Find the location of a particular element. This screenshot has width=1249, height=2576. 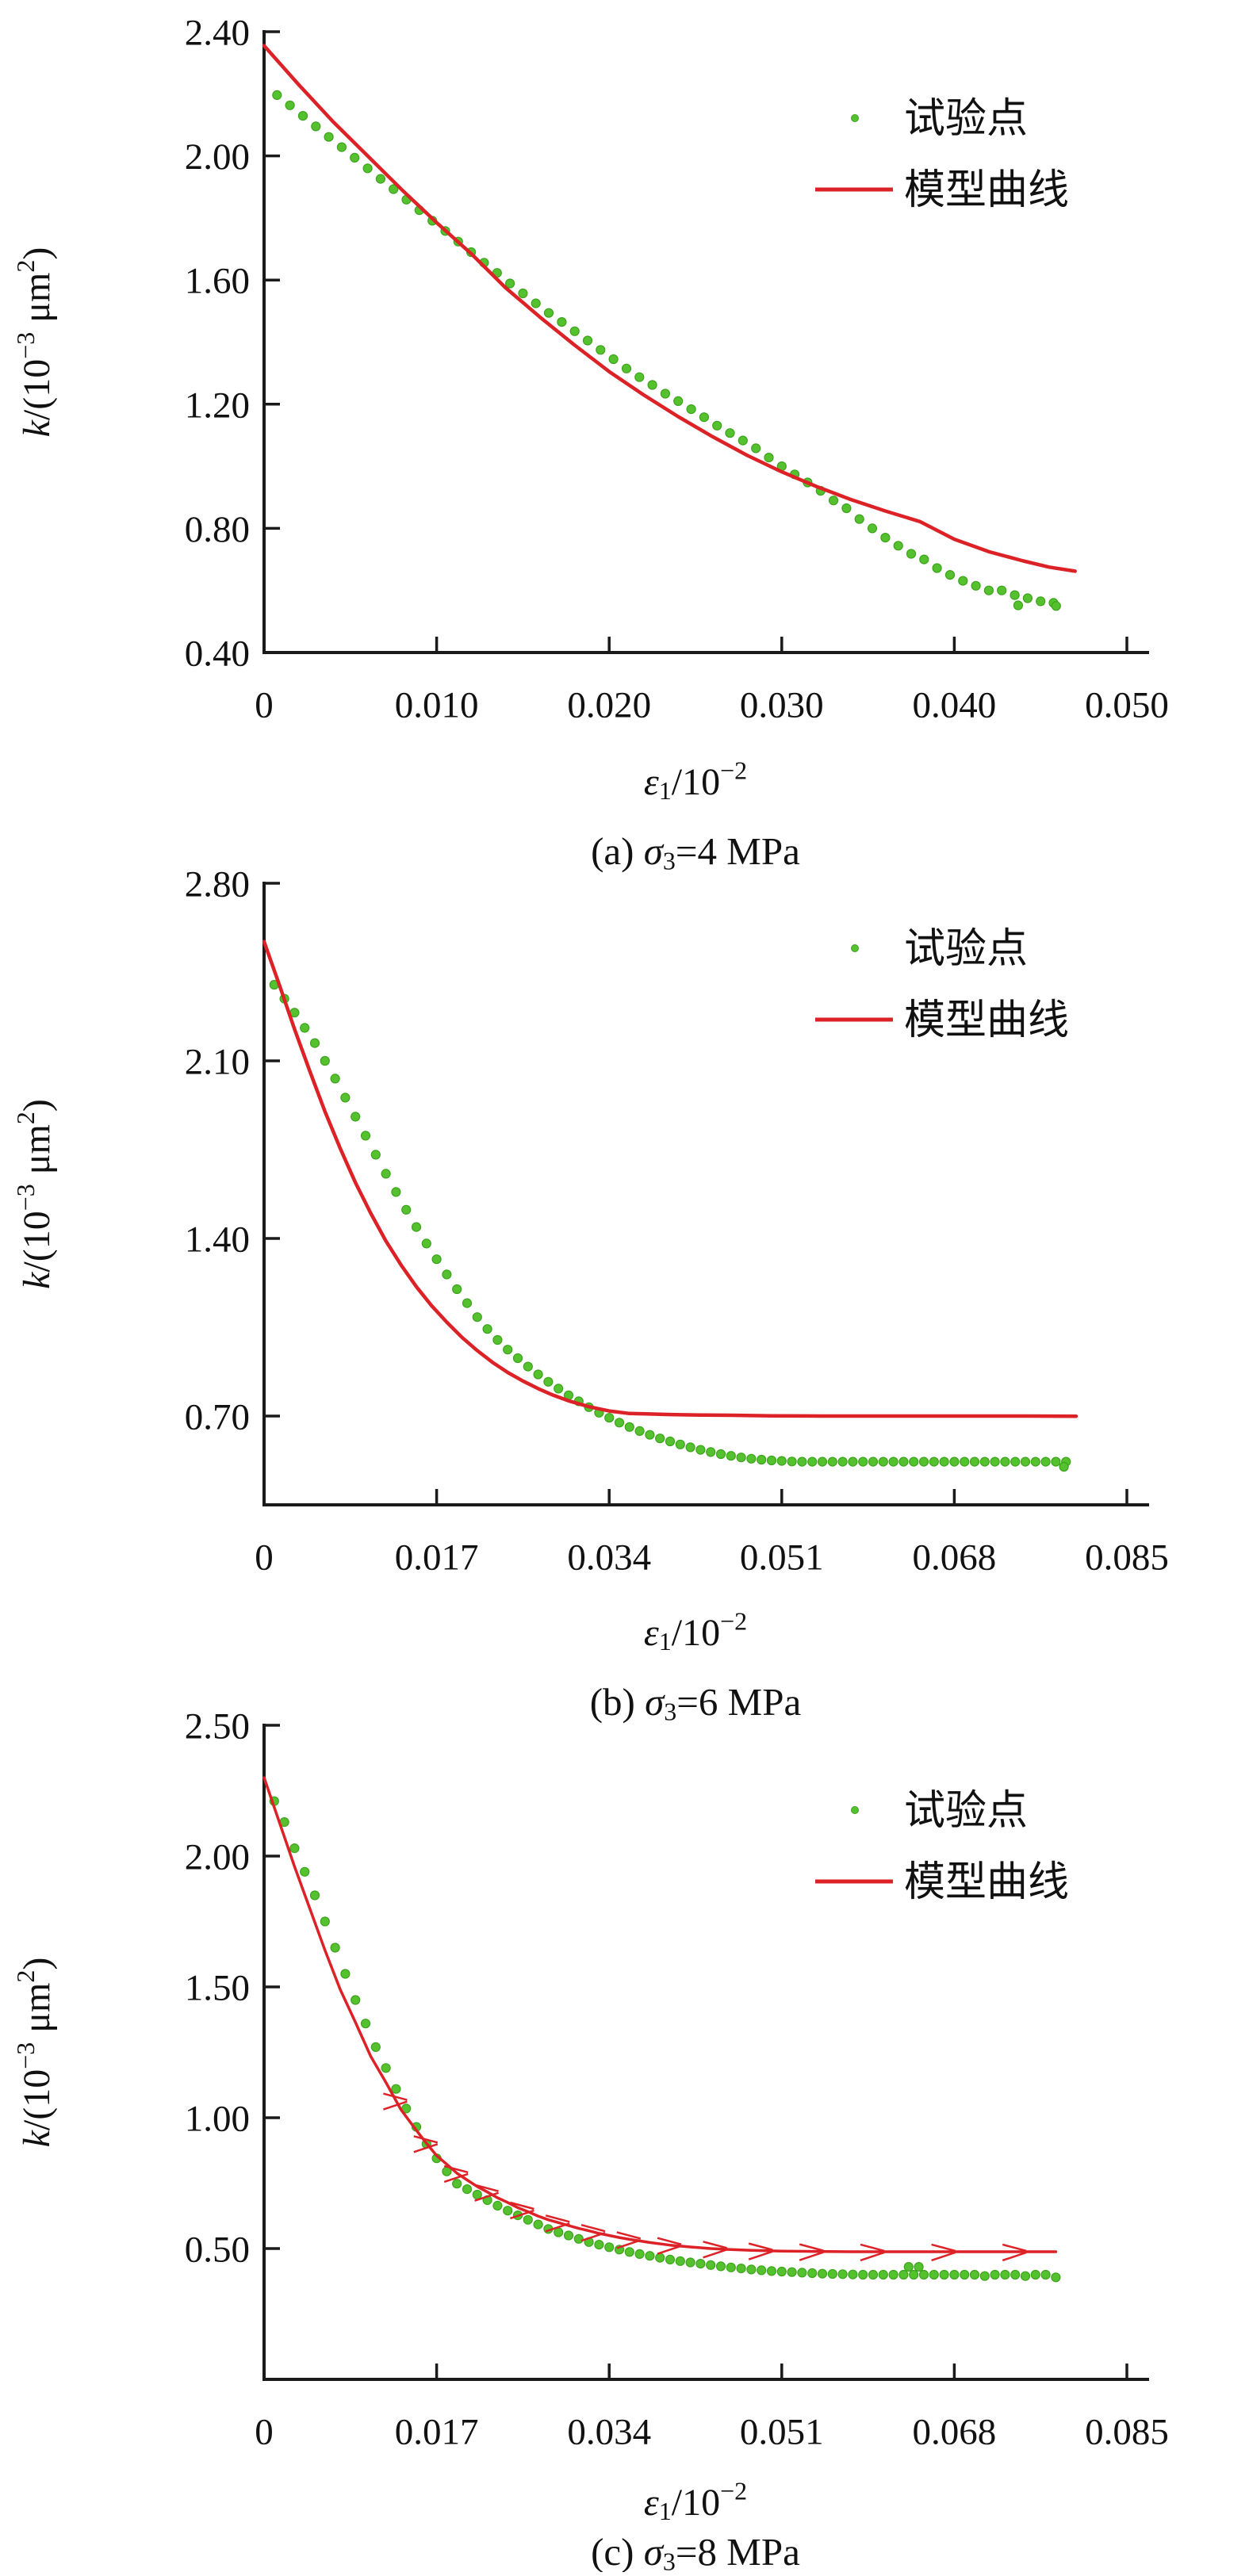

chart-caption: (c) σ3=8 MPa is located at coordinates (695, 2551).